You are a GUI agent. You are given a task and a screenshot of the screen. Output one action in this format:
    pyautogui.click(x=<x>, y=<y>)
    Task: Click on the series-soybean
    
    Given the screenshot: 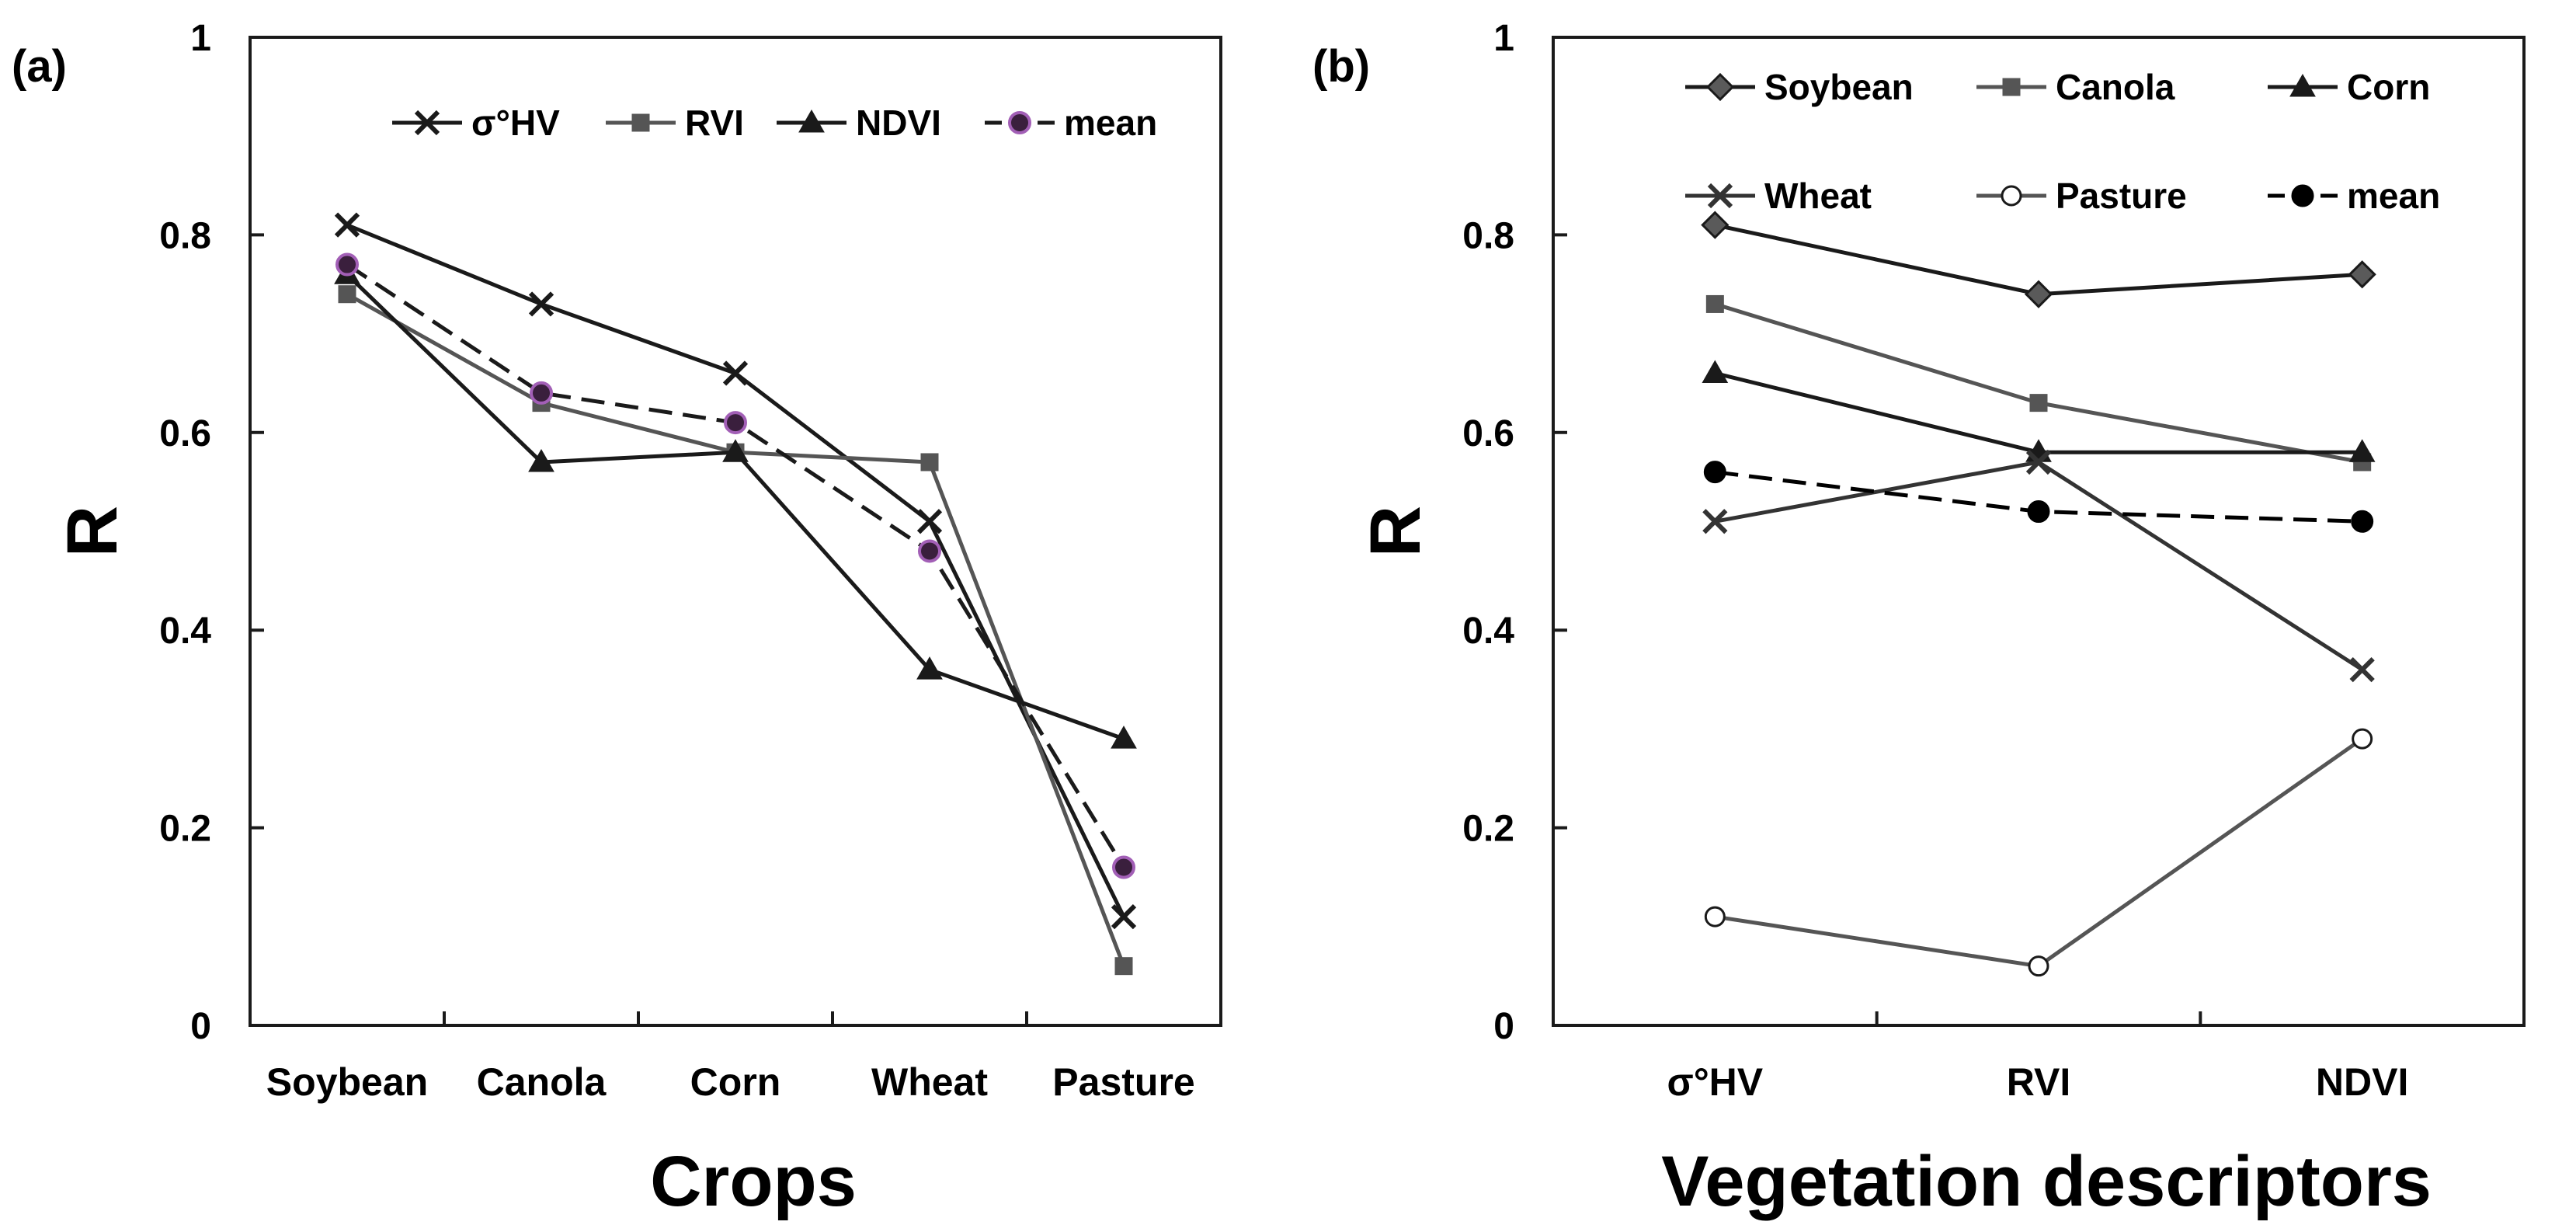 What is the action you would take?
    pyautogui.click(x=2038, y=260)
    